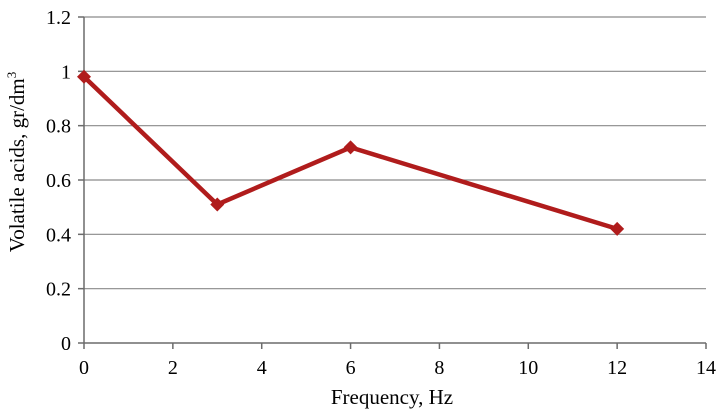 The image size is (720, 411). What do you see at coordinates (58, 18) in the screenshot?
I see `y-tick-label: 1.2` at bounding box center [58, 18].